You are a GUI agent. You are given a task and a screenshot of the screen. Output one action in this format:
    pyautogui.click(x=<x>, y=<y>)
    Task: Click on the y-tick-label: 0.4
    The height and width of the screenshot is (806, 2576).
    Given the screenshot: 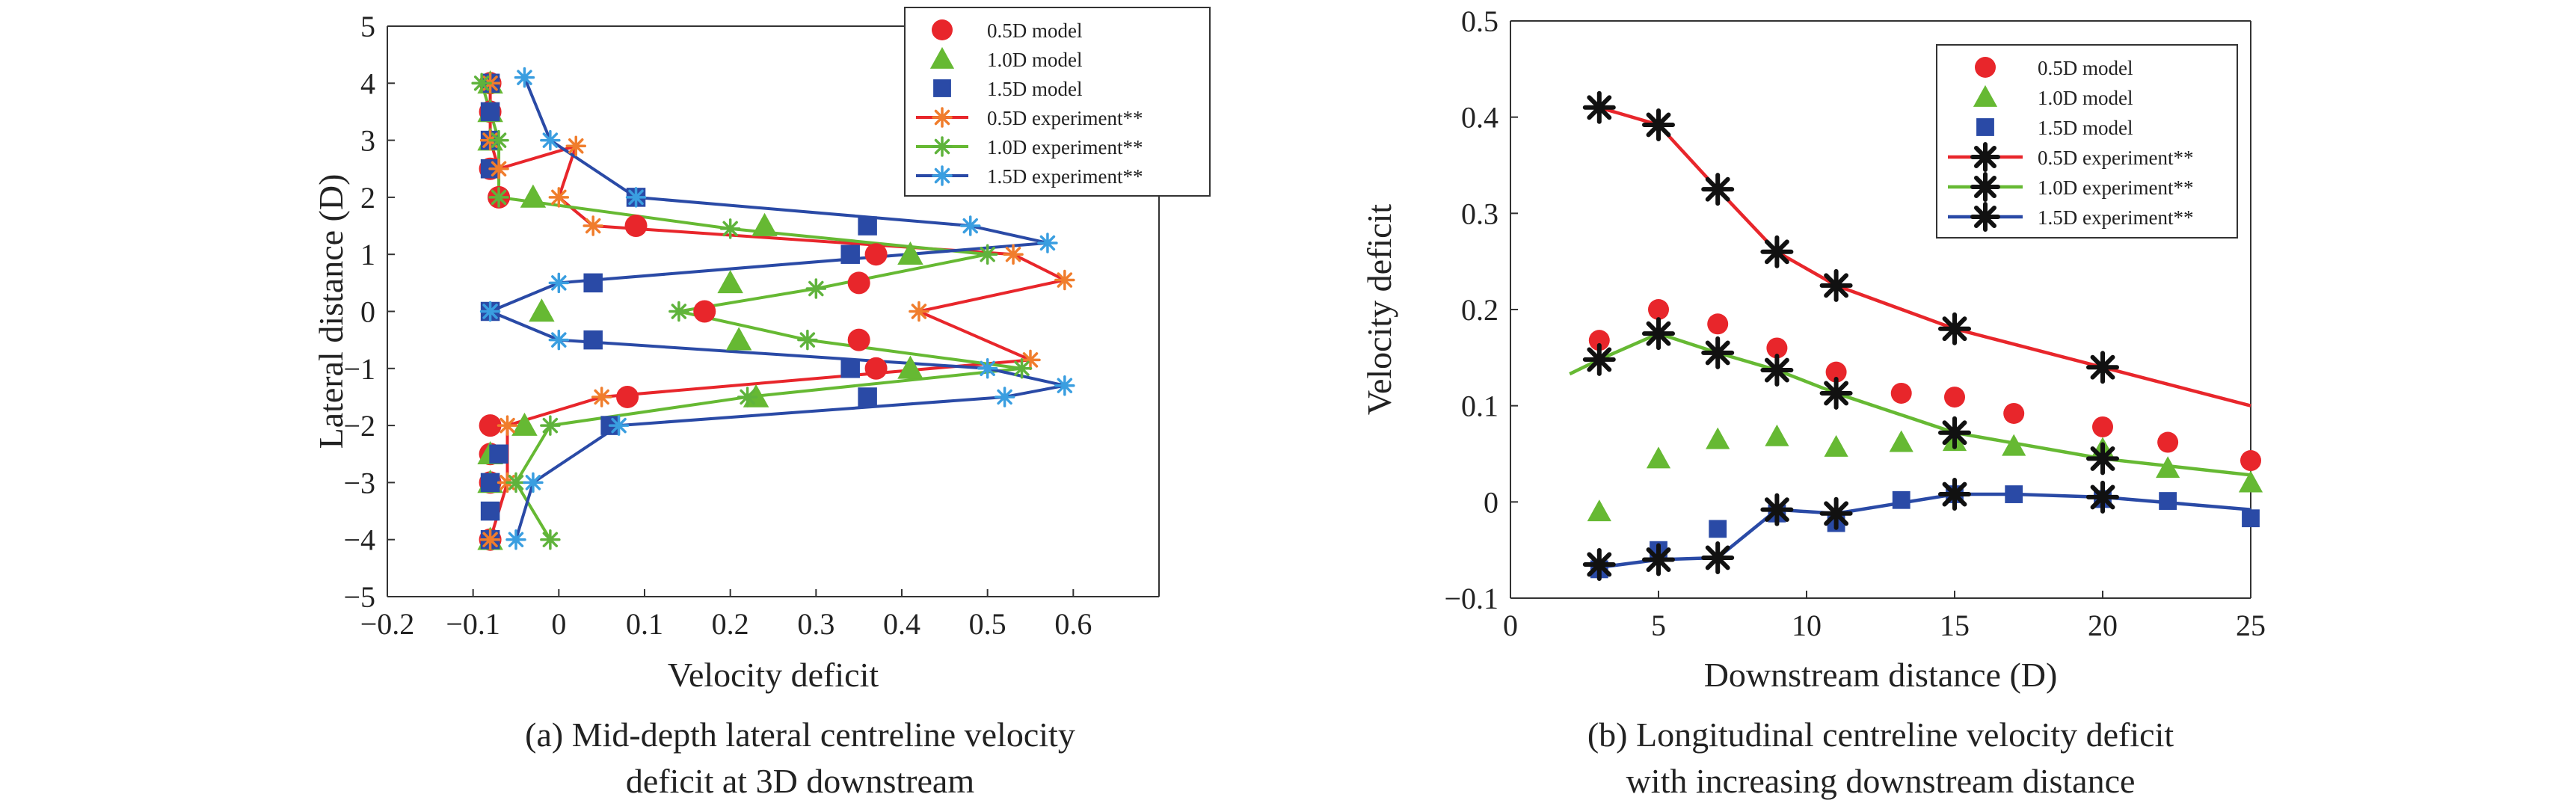 What is the action you would take?
    pyautogui.click(x=1479, y=118)
    